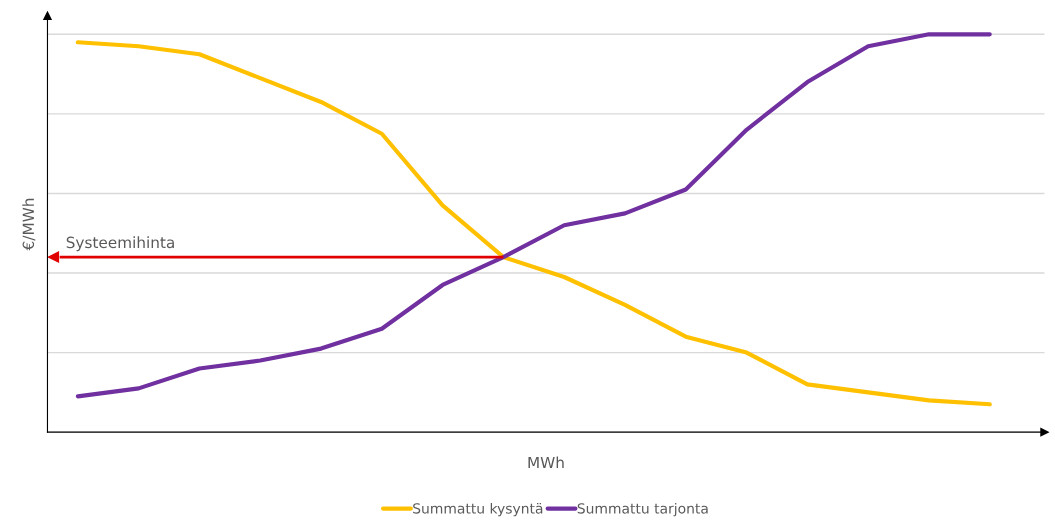 The height and width of the screenshot is (527, 1055). What do you see at coordinates (642, 509) in the screenshot?
I see `legend-label: Summattu tarjonta` at bounding box center [642, 509].